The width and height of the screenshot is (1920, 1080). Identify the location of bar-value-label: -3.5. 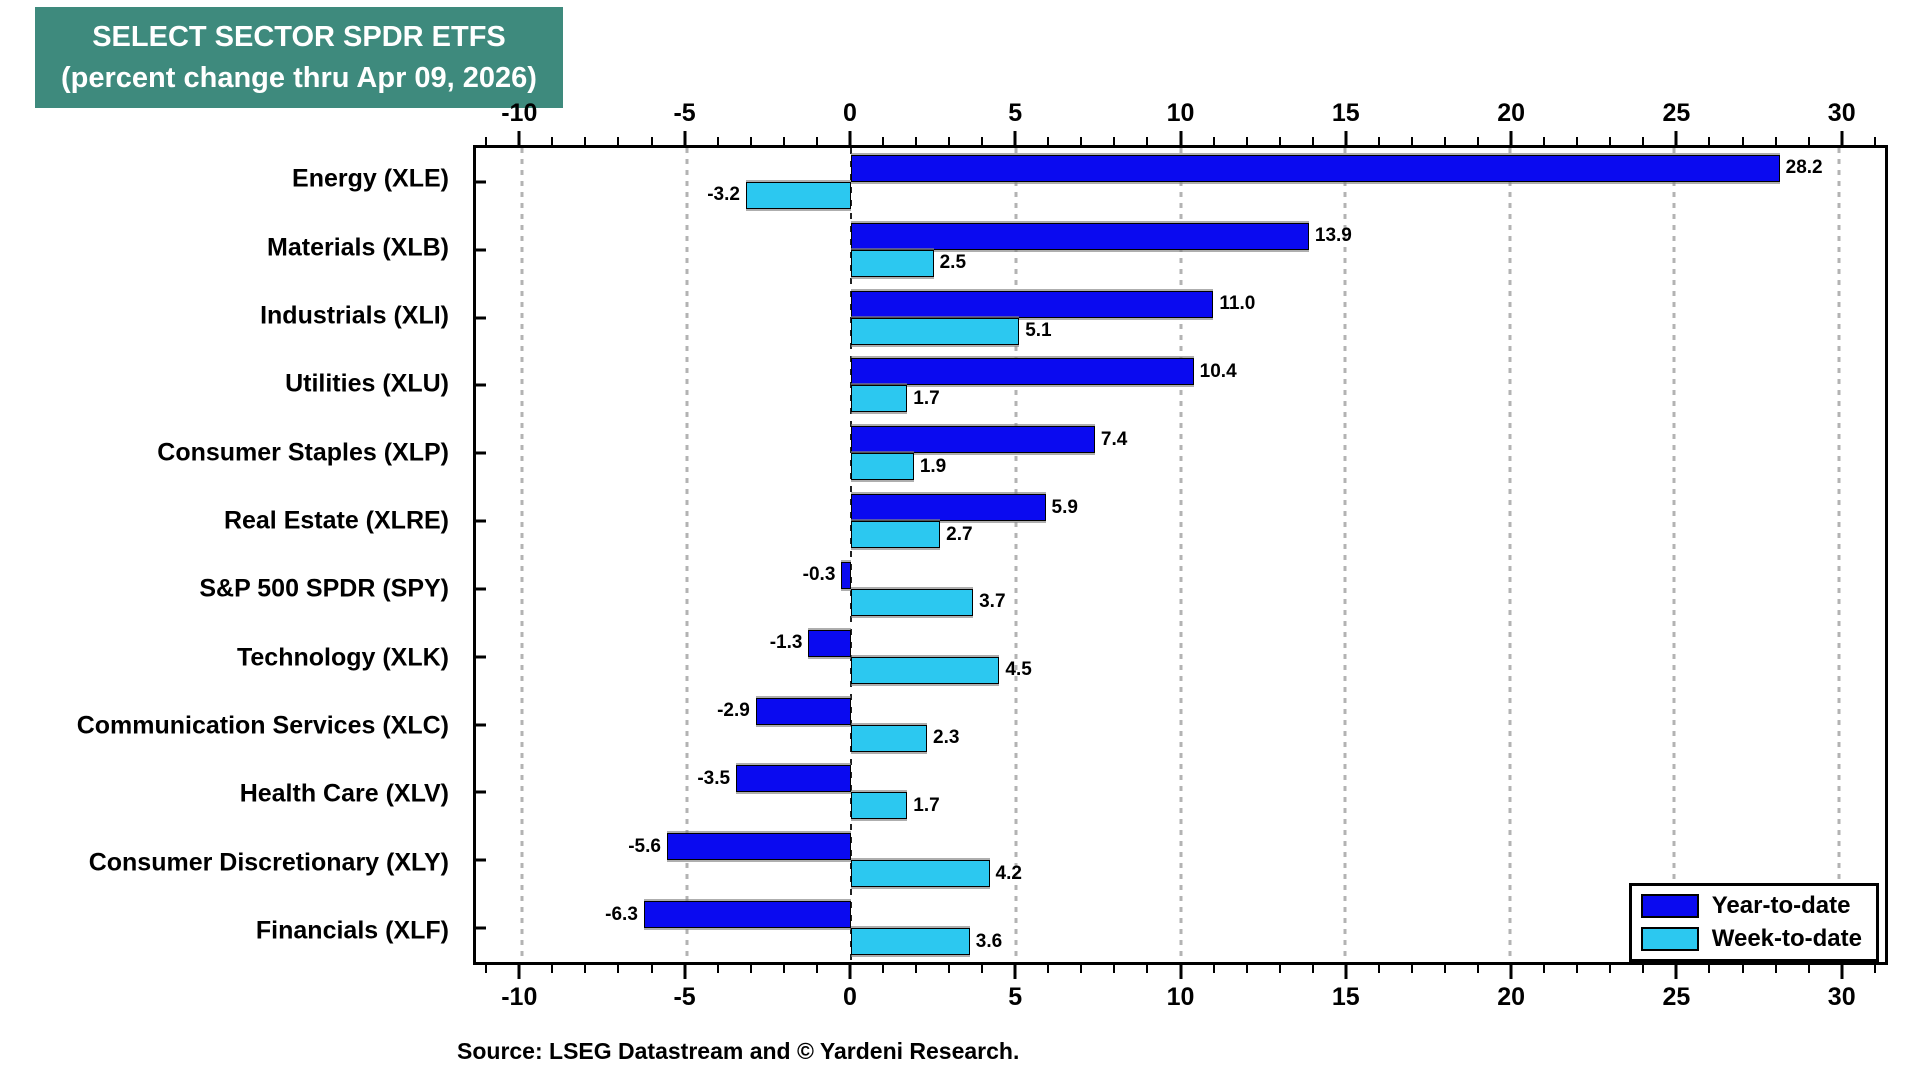
(714, 778).